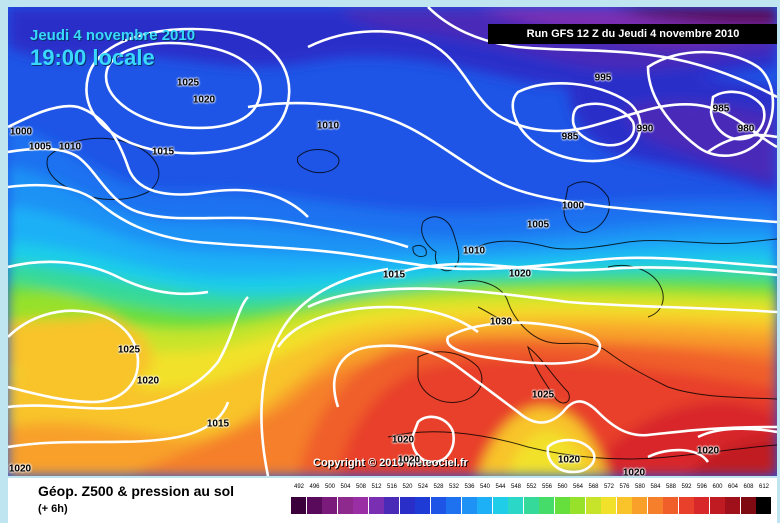 The image size is (780, 523). What do you see at coordinates (484, 487) in the screenshot?
I see `scale-label: 540` at bounding box center [484, 487].